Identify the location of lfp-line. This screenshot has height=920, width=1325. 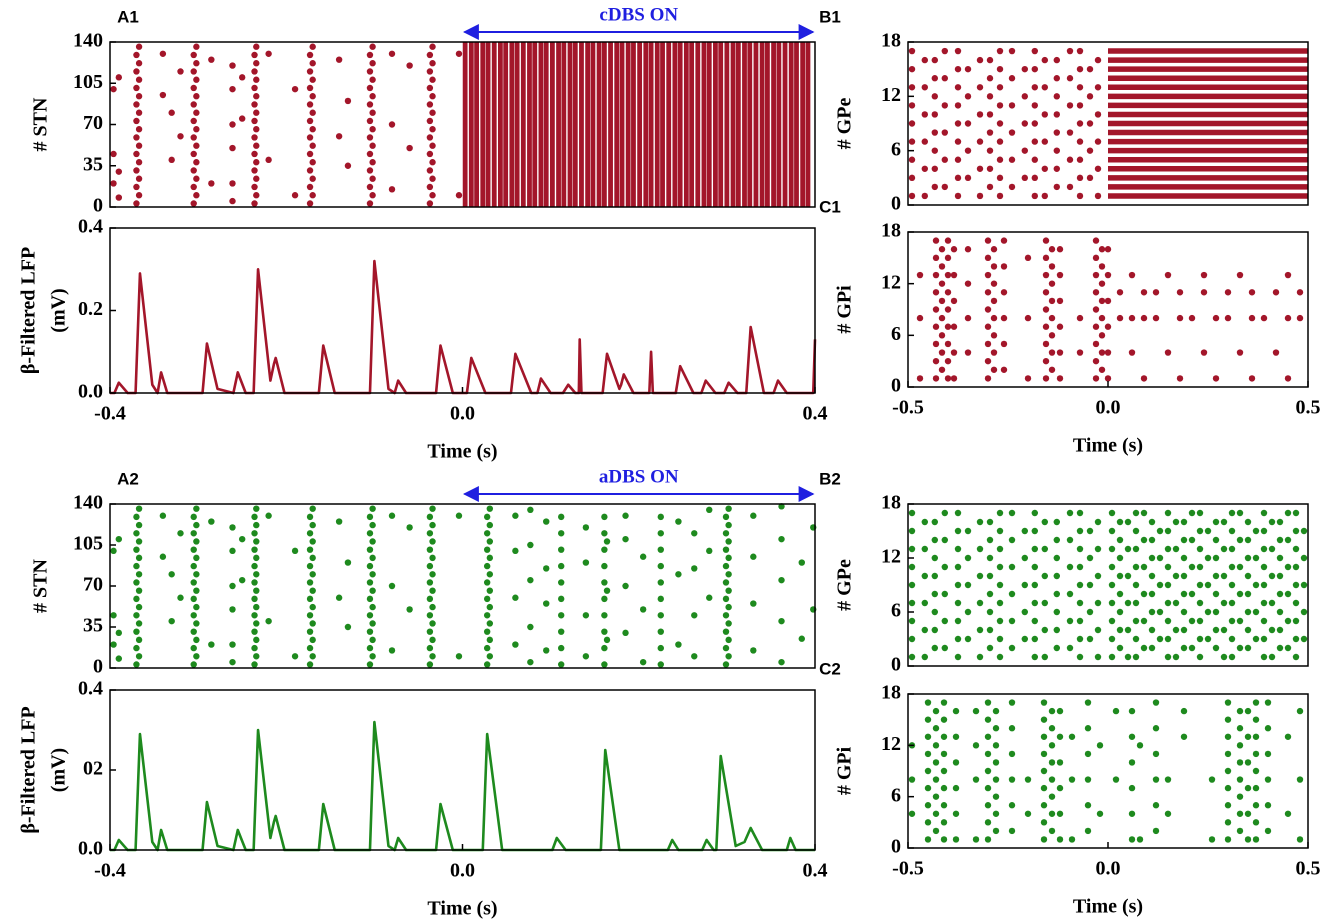
(462, 786).